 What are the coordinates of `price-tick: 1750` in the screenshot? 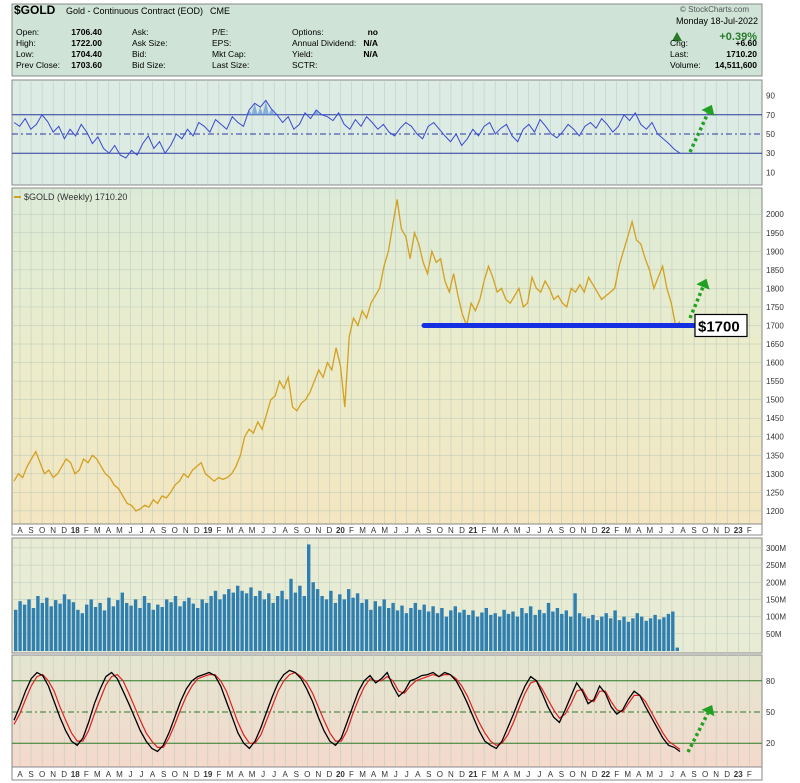 It's located at (775, 307).